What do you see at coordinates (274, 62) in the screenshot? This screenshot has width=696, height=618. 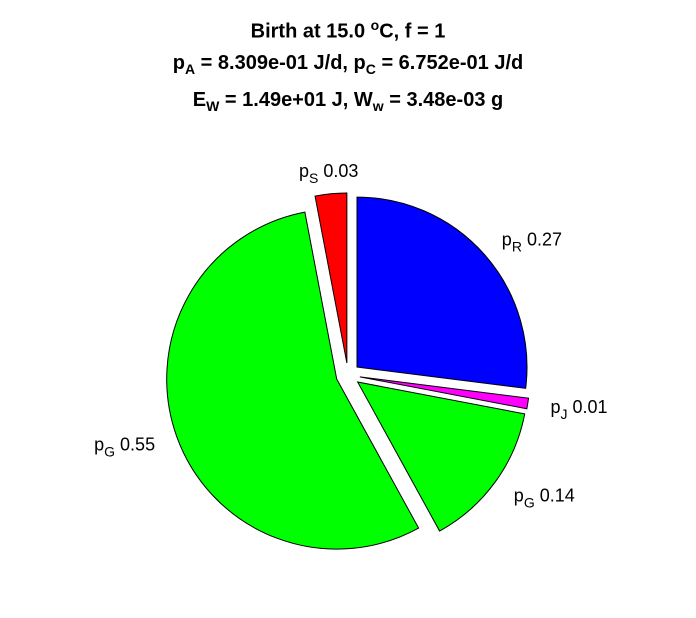 I see `title-pa-value: = 8.309e-01 J/d,` at bounding box center [274, 62].